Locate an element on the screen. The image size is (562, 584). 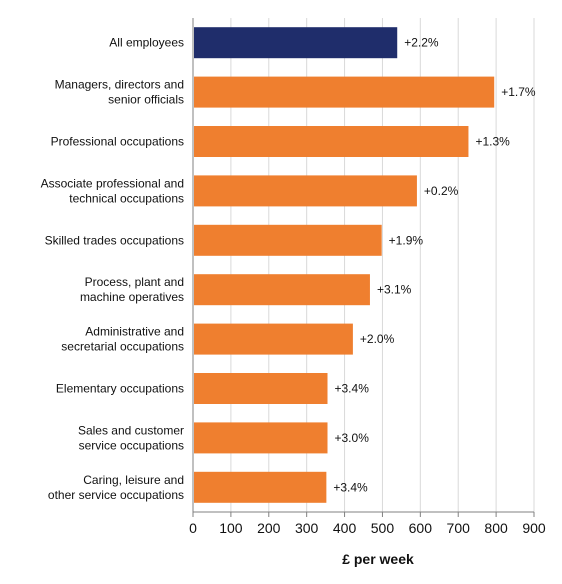
x-tick-label: 800 is located at coordinates (496, 528).